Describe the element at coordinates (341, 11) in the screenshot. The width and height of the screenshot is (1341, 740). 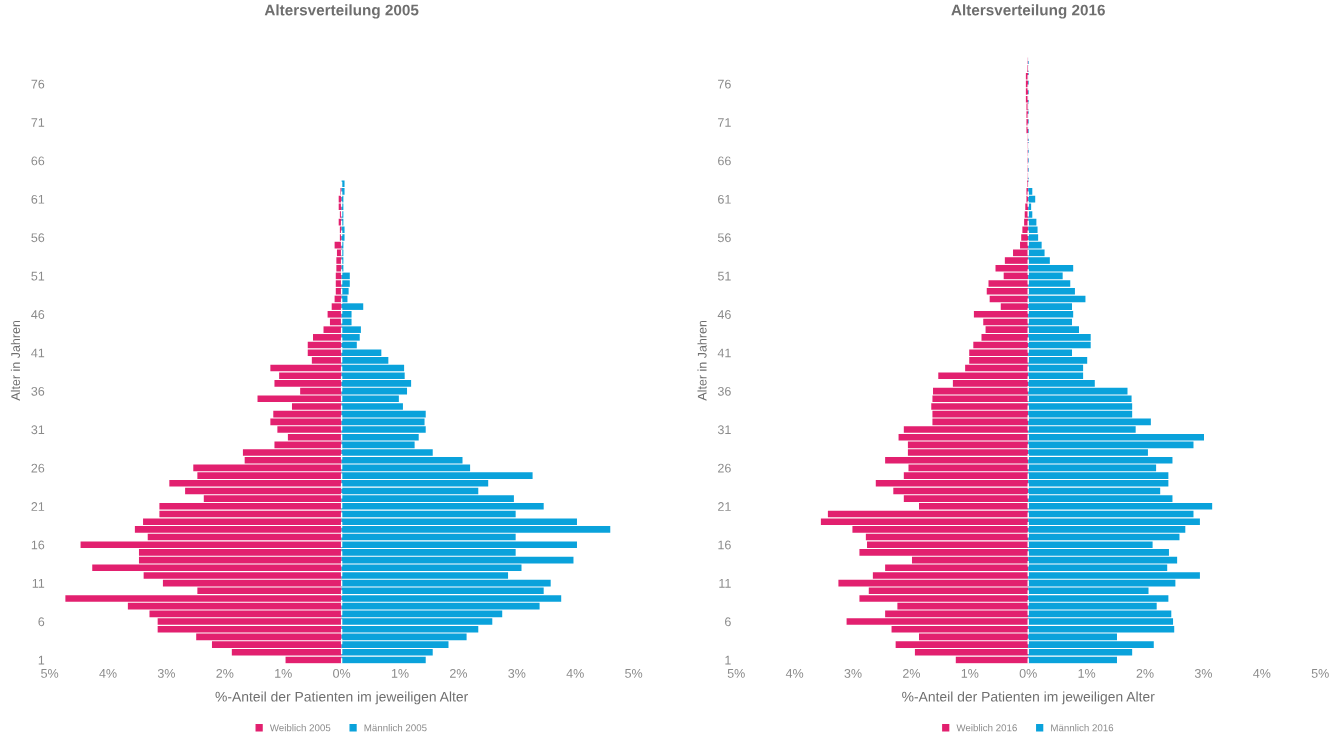
I see `chart-title: Altersverteilung 2005` at that location.